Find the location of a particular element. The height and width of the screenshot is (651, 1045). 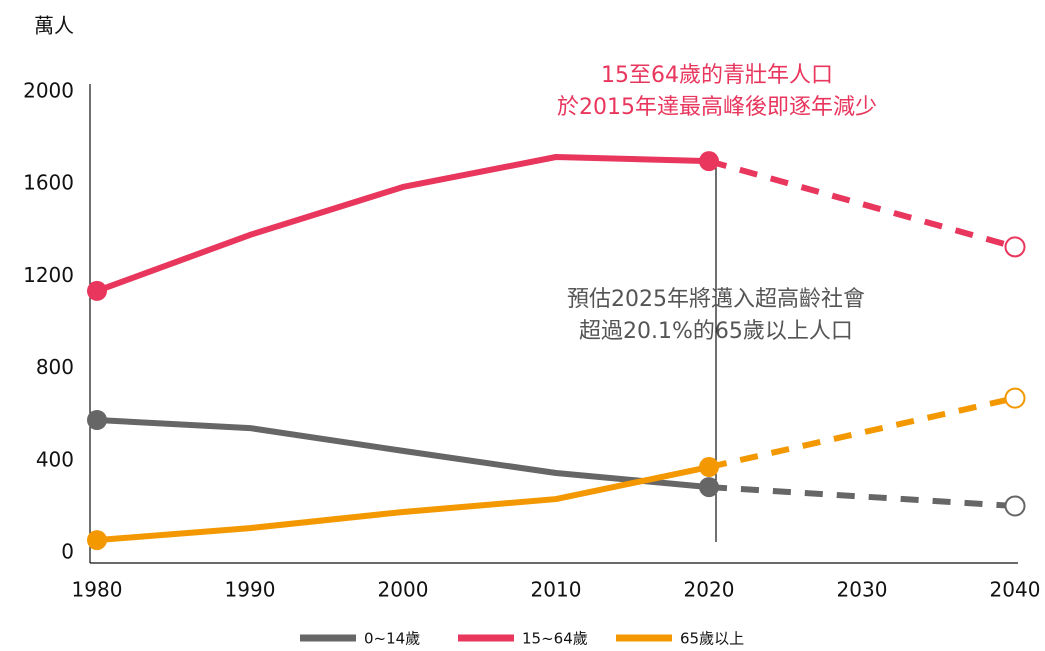

y-tick-label: 1600 is located at coordinates (48, 183).